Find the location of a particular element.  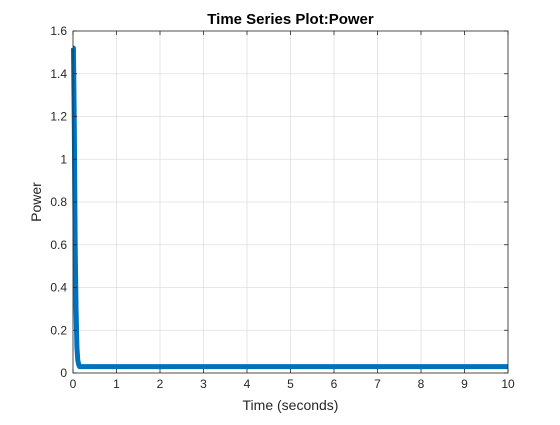

x-tick-label: 3 is located at coordinates (203, 384).